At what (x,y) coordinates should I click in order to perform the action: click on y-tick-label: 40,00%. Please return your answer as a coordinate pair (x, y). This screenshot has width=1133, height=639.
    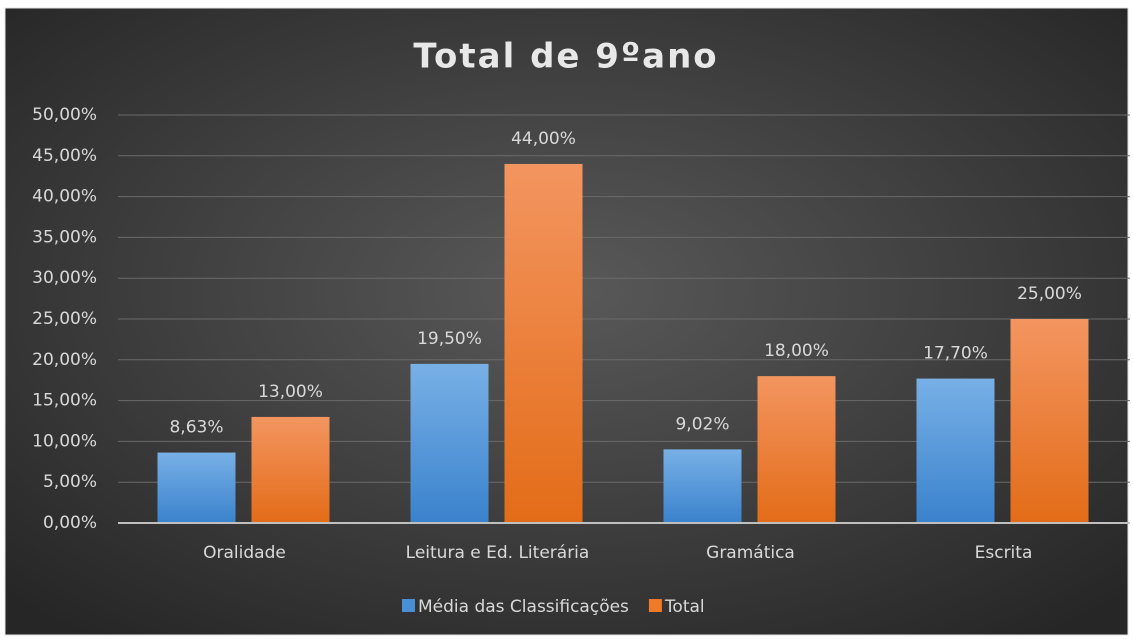
    Looking at the image, I should click on (64, 197).